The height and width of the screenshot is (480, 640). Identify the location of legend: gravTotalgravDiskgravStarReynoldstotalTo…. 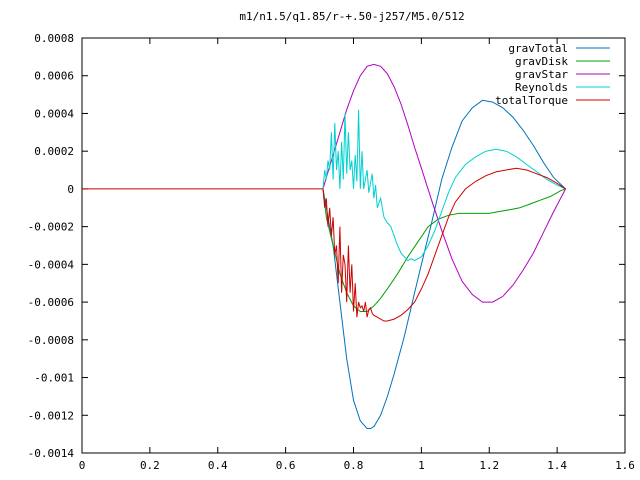
(552, 74).